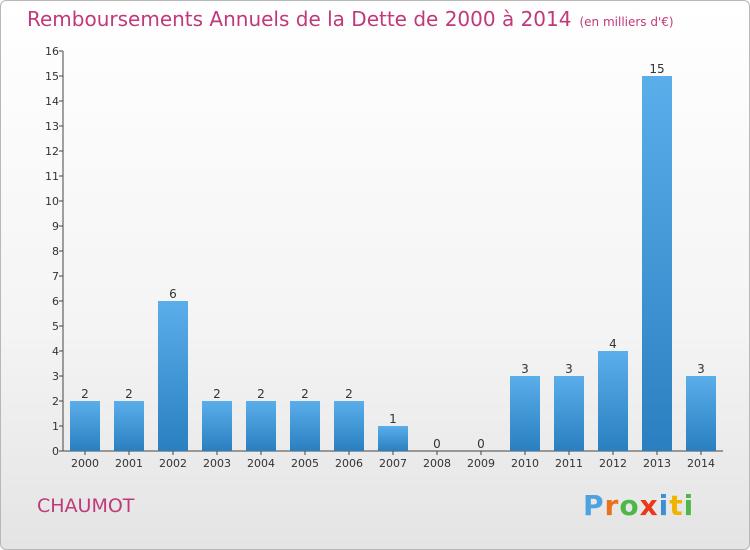 This screenshot has width=750, height=550. Describe the element at coordinates (701, 463) in the screenshot. I see `x-tick-label-2014: 2014` at that location.